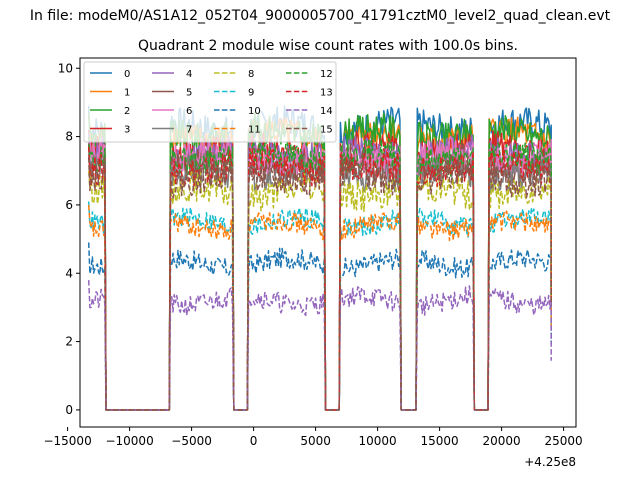 The height and width of the screenshot is (480, 640). Describe the element at coordinates (378, 441) in the screenshot. I see `x-tick-label: 10000` at that location.